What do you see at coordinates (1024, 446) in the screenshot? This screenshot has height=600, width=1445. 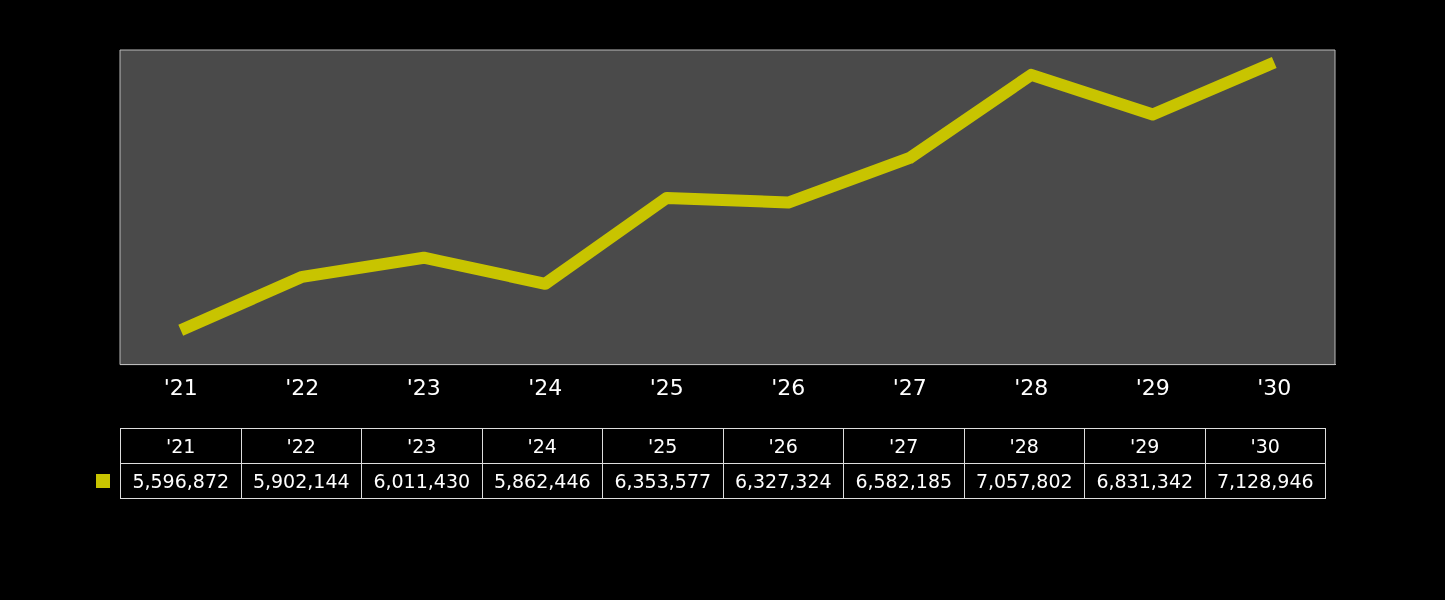 I see `category-label: '28` at bounding box center [1024, 446].